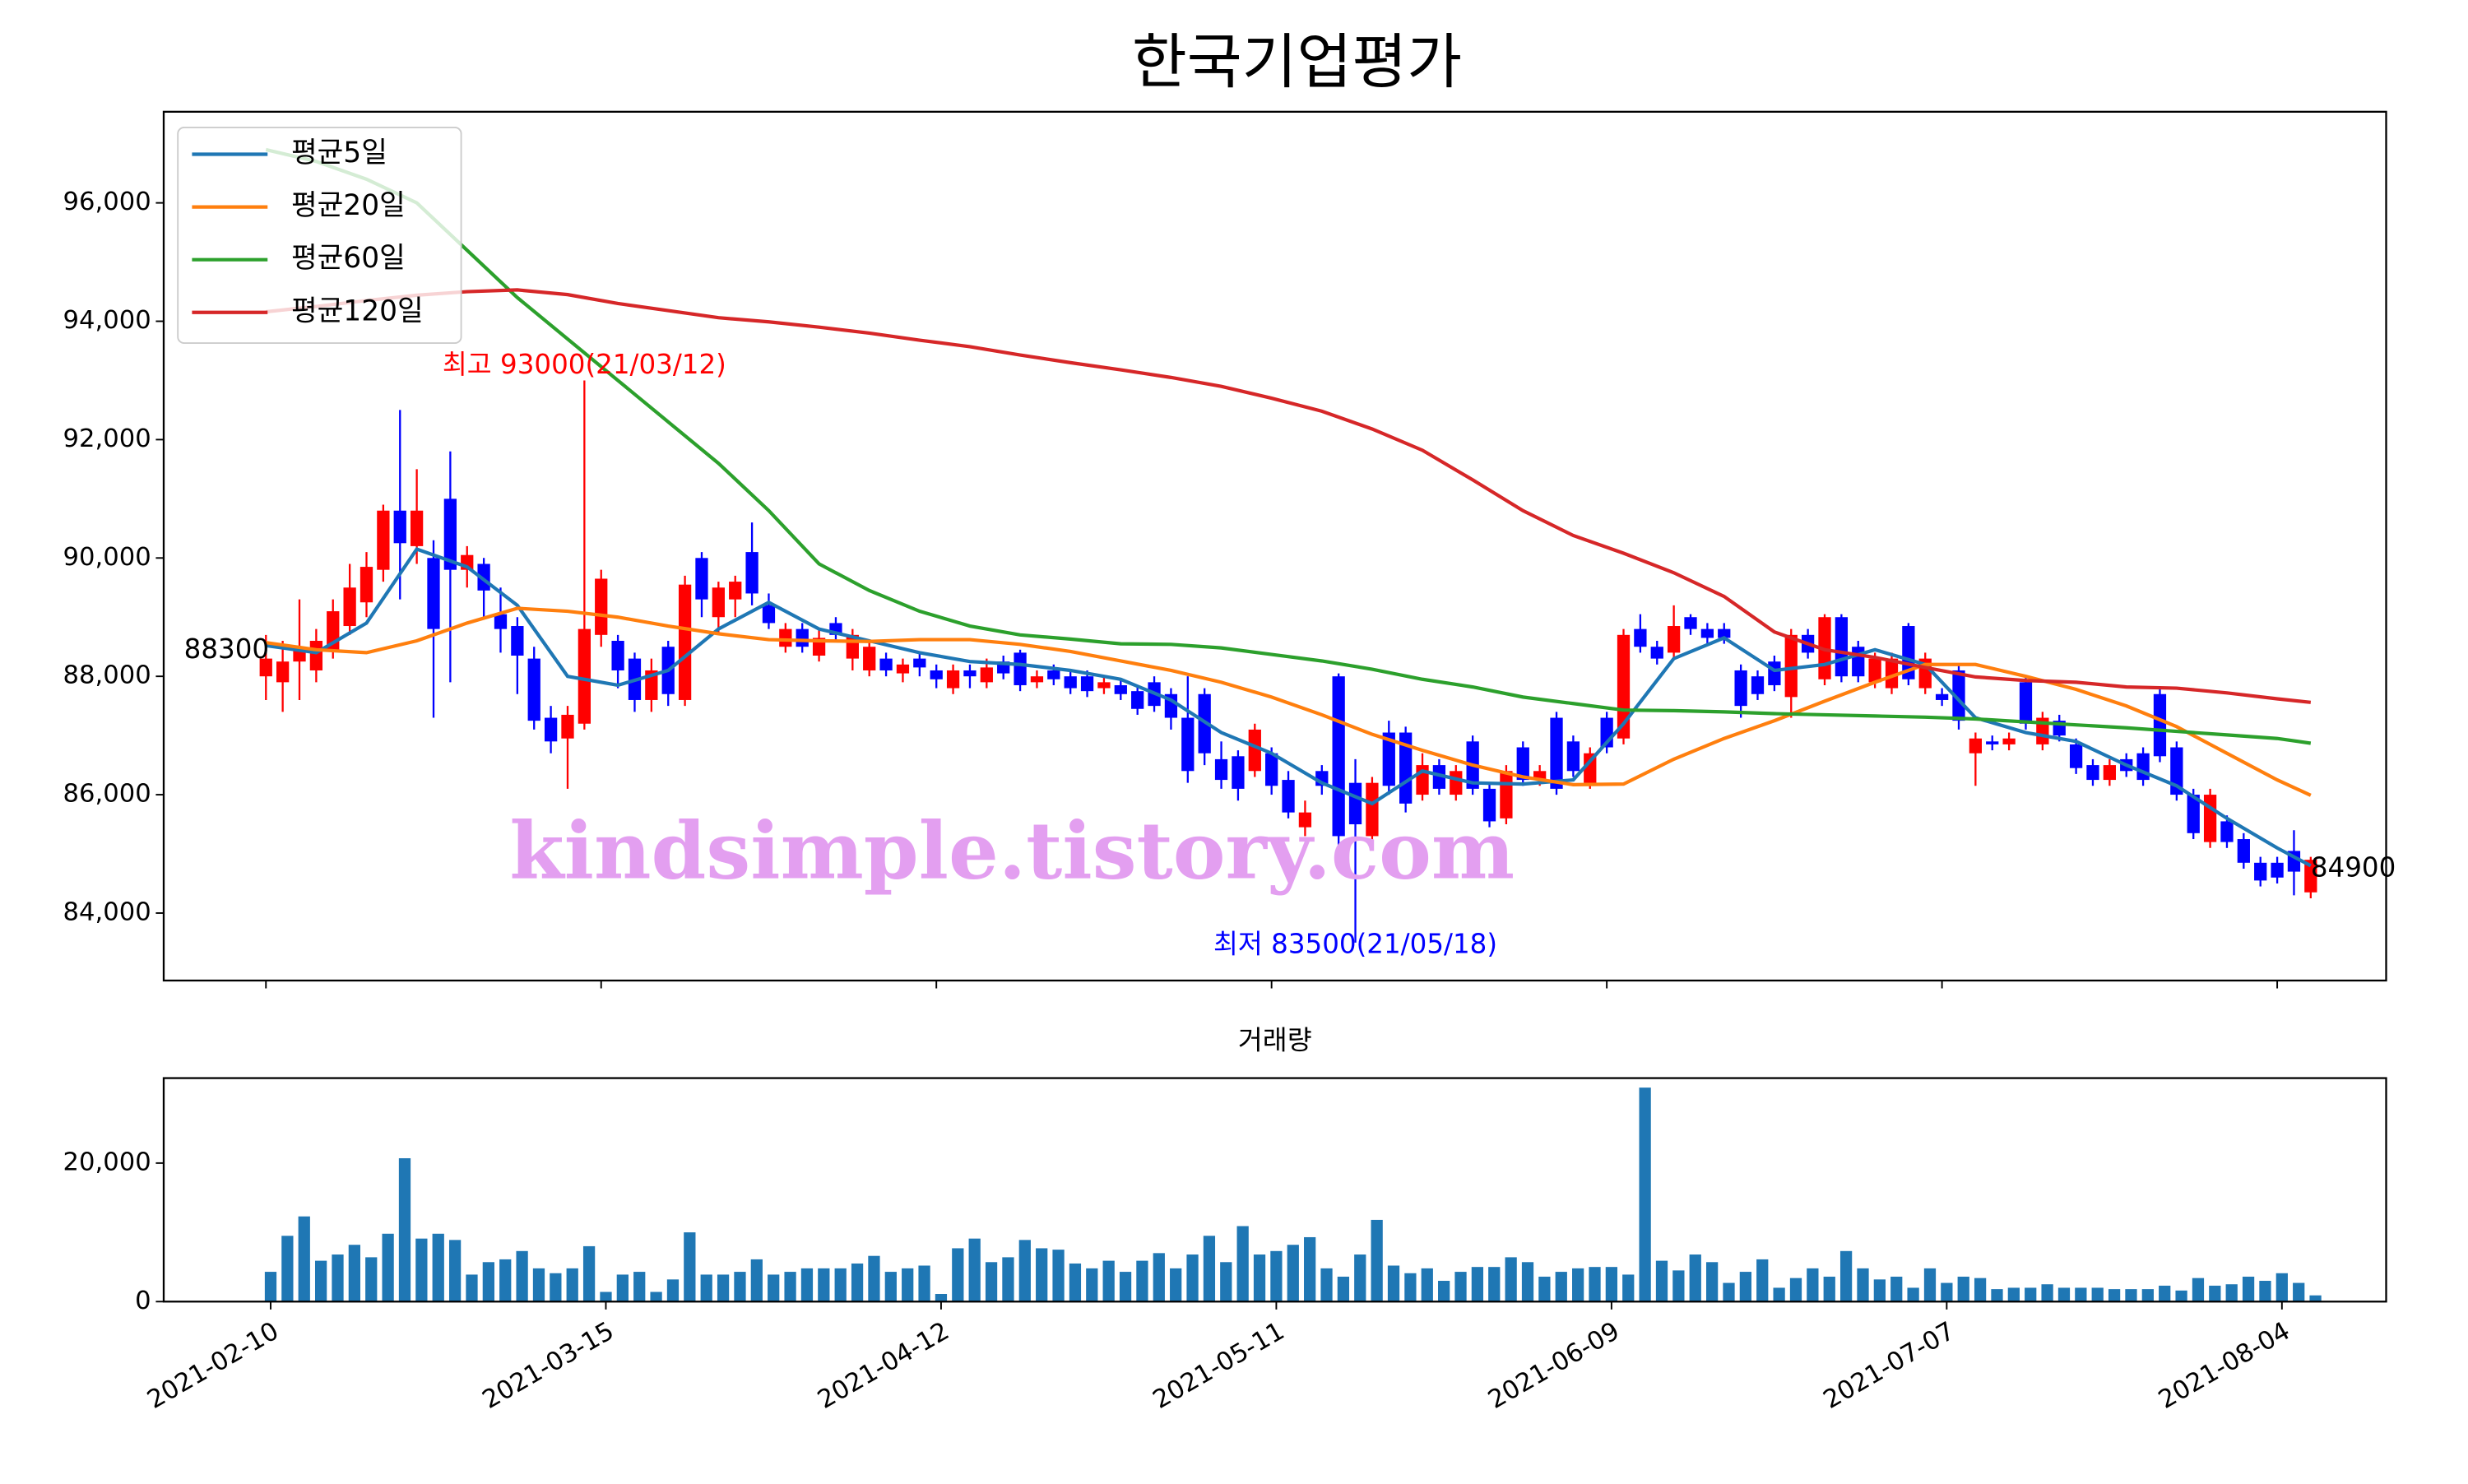 The height and width of the screenshot is (1484, 2468). Describe the element at coordinates (1355, 944) in the screenshot. I see `annotation: 최저 83500(21/05/18)` at that location.